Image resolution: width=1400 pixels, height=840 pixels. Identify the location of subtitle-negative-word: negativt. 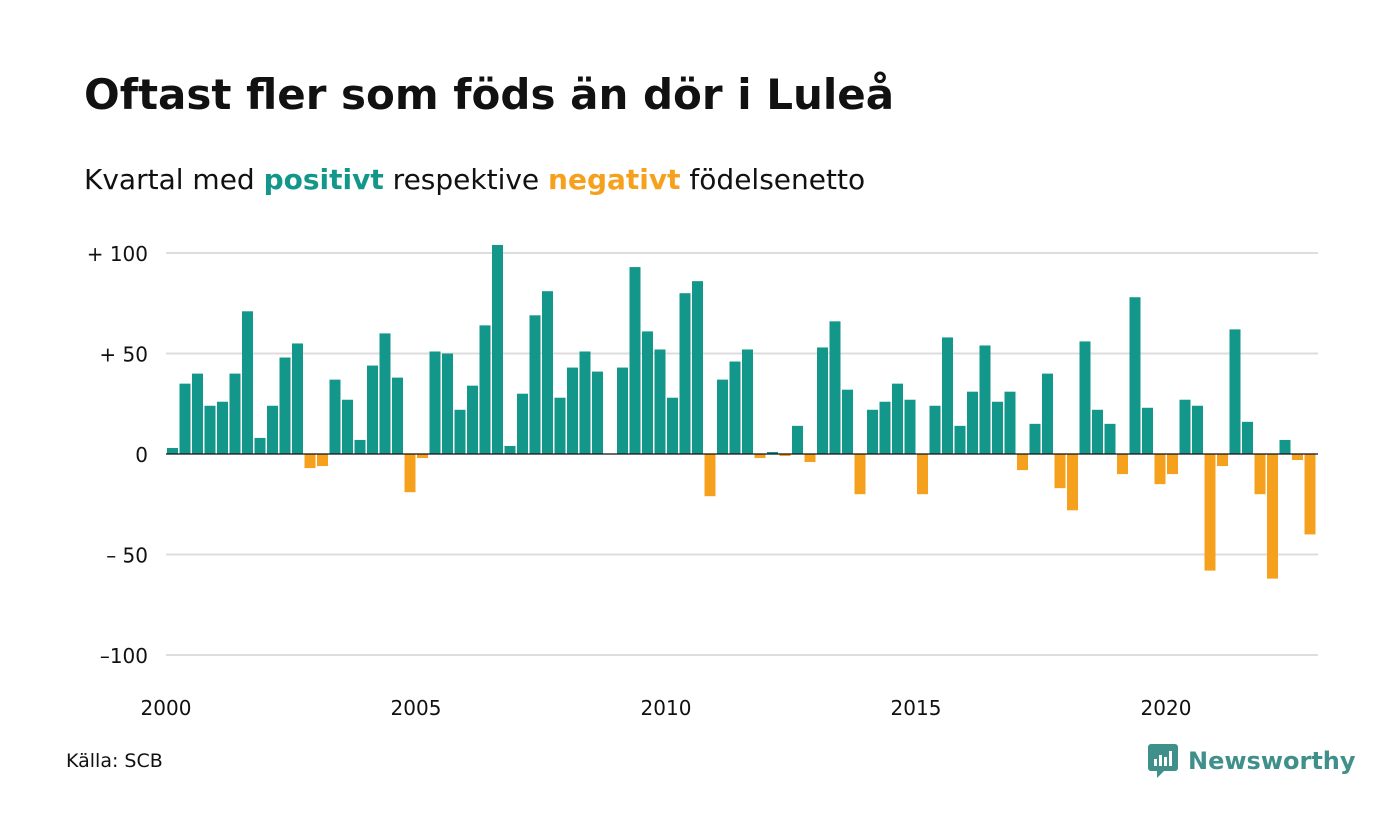
(614, 179).